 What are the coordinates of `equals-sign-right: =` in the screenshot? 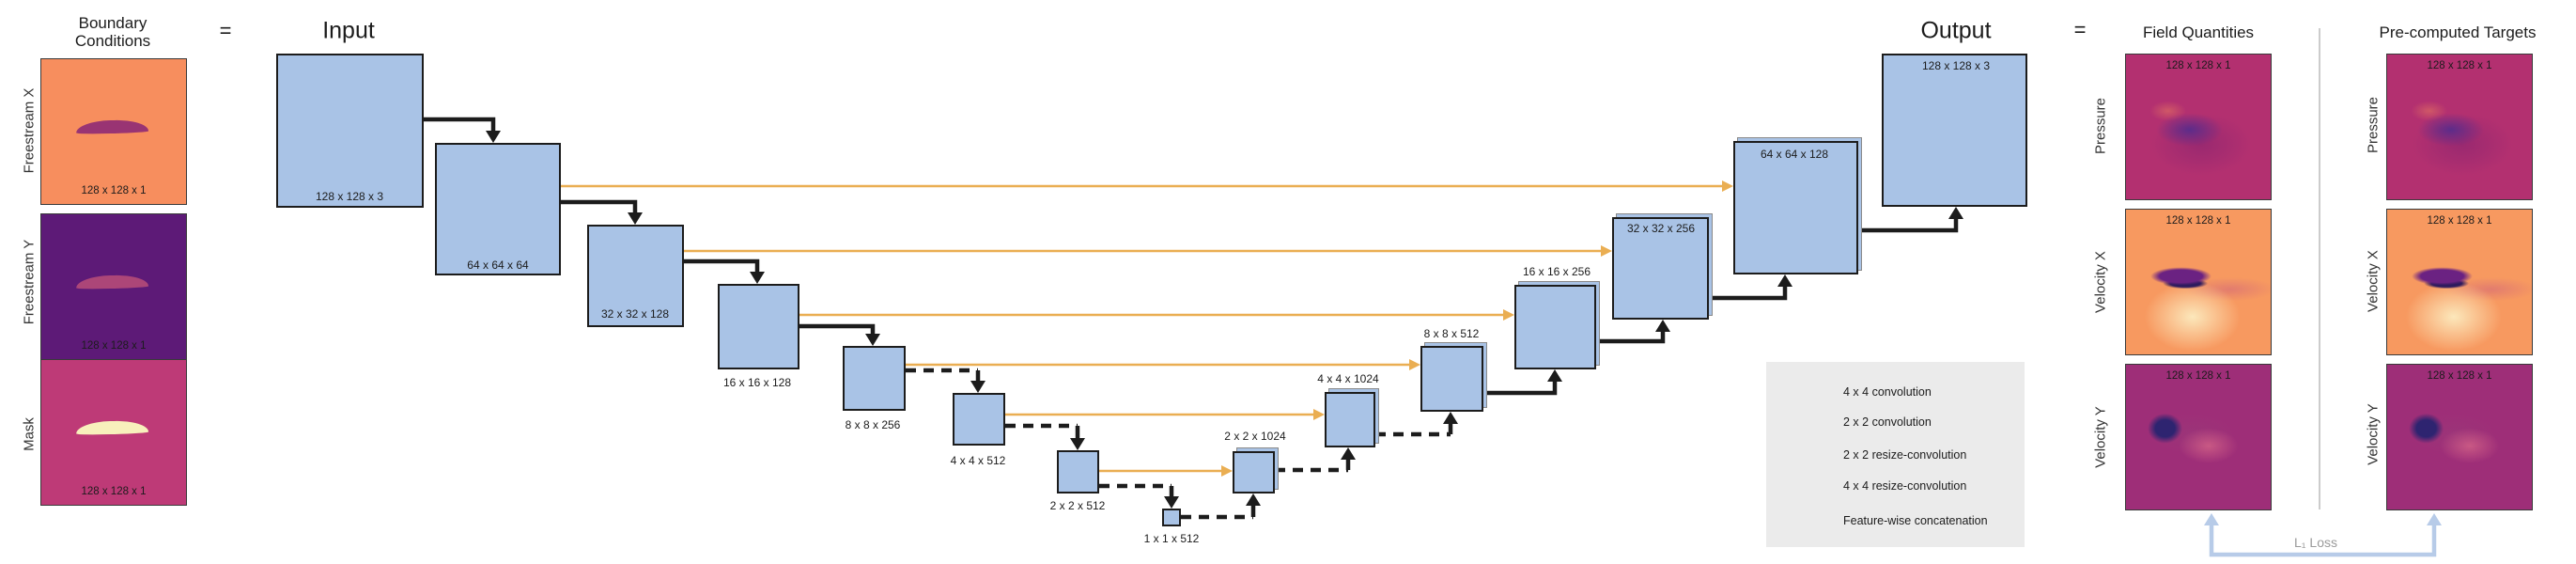 It's located at (2080, 29).